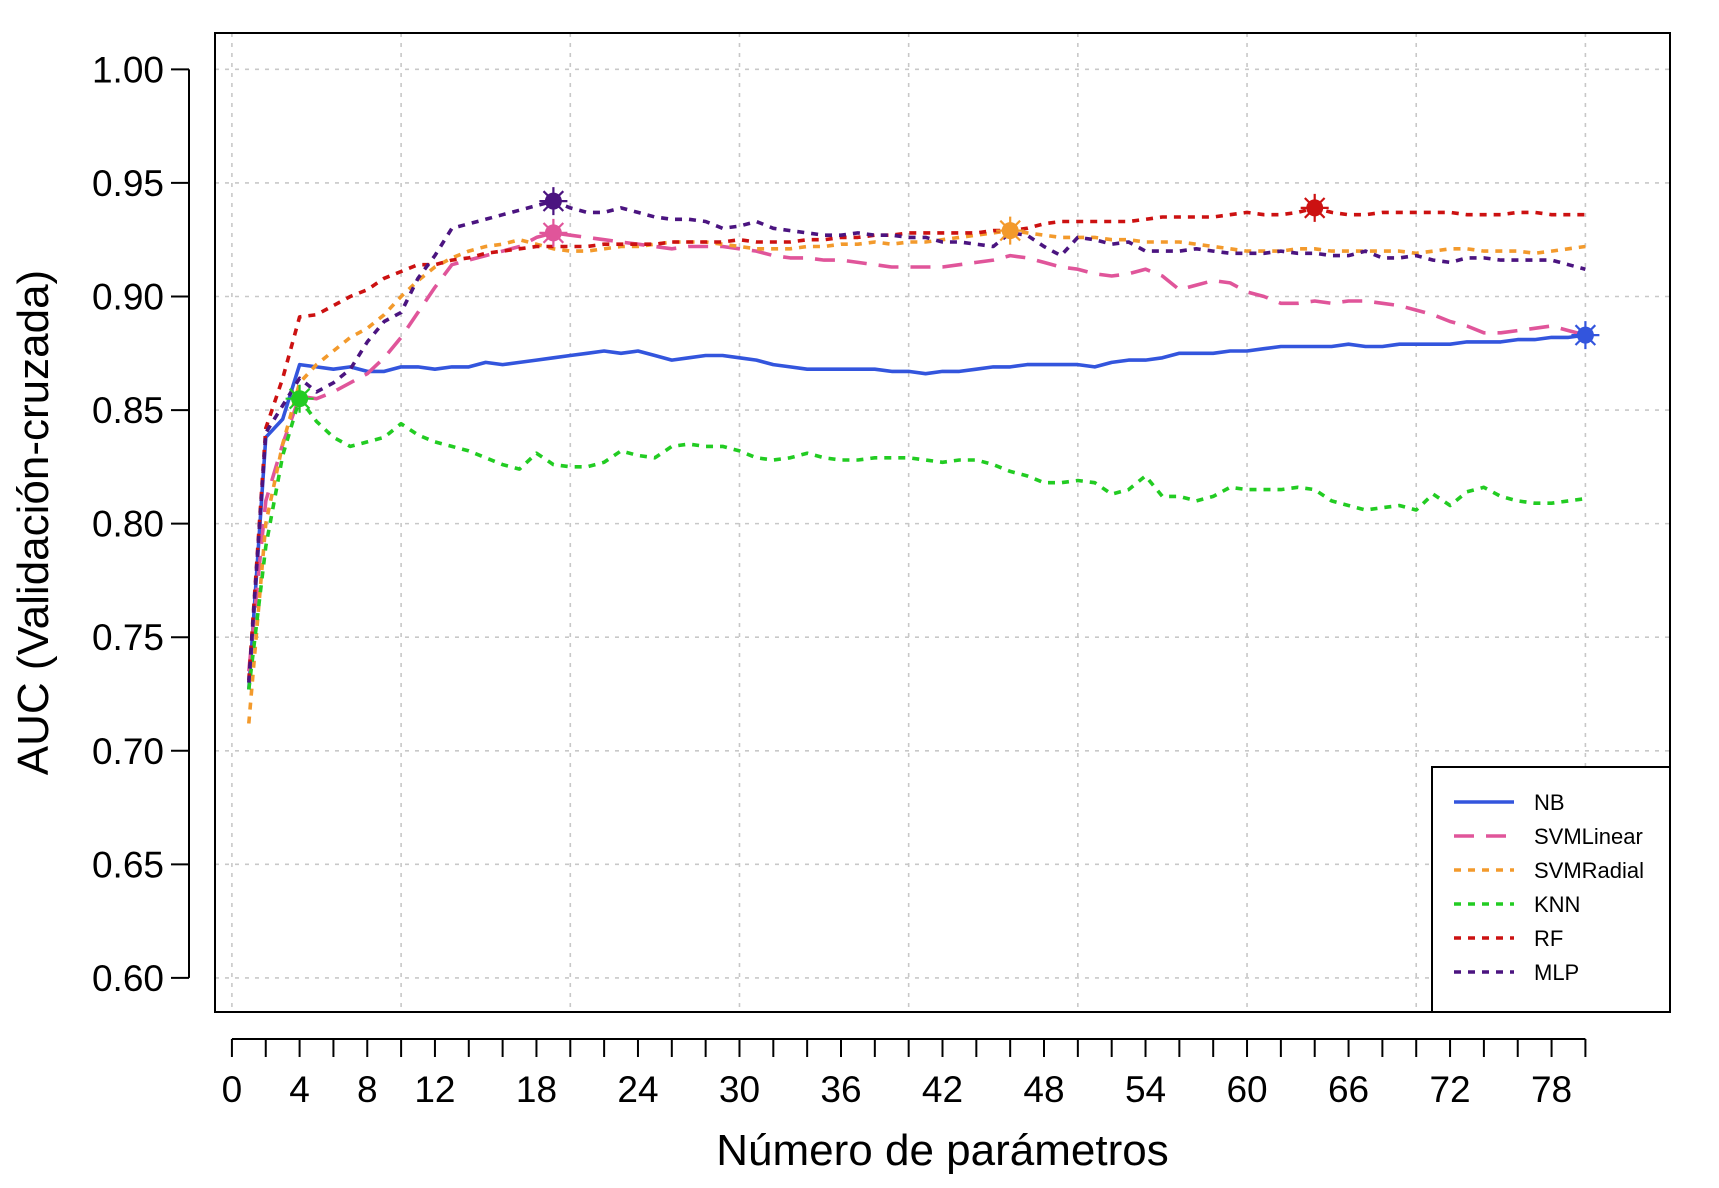 Image resolution: width=1719 pixels, height=1188 pixels. What do you see at coordinates (637, 1089) in the screenshot?
I see `x-tick-label: 24` at bounding box center [637, 1089].